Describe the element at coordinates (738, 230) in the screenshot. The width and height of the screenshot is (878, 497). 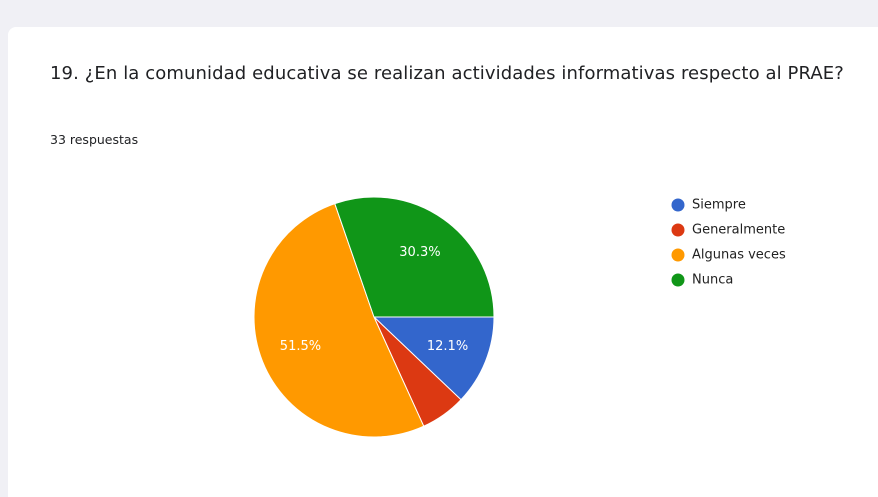
I see `legend-label: Generalmente` at that location.